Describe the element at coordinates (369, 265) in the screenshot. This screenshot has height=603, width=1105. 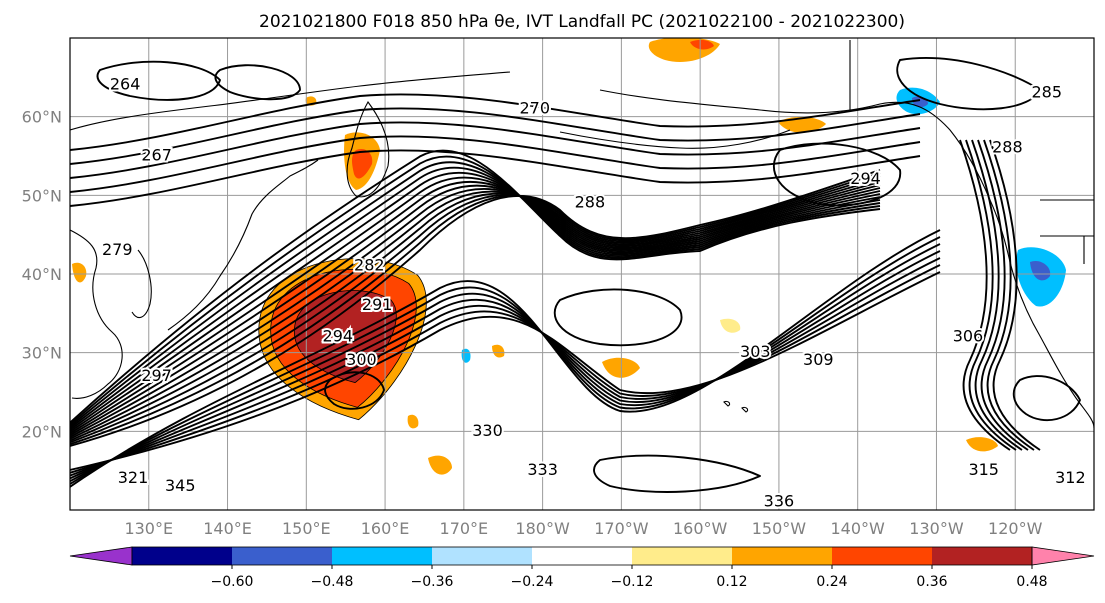
I see `contour-label: 282` at that location.